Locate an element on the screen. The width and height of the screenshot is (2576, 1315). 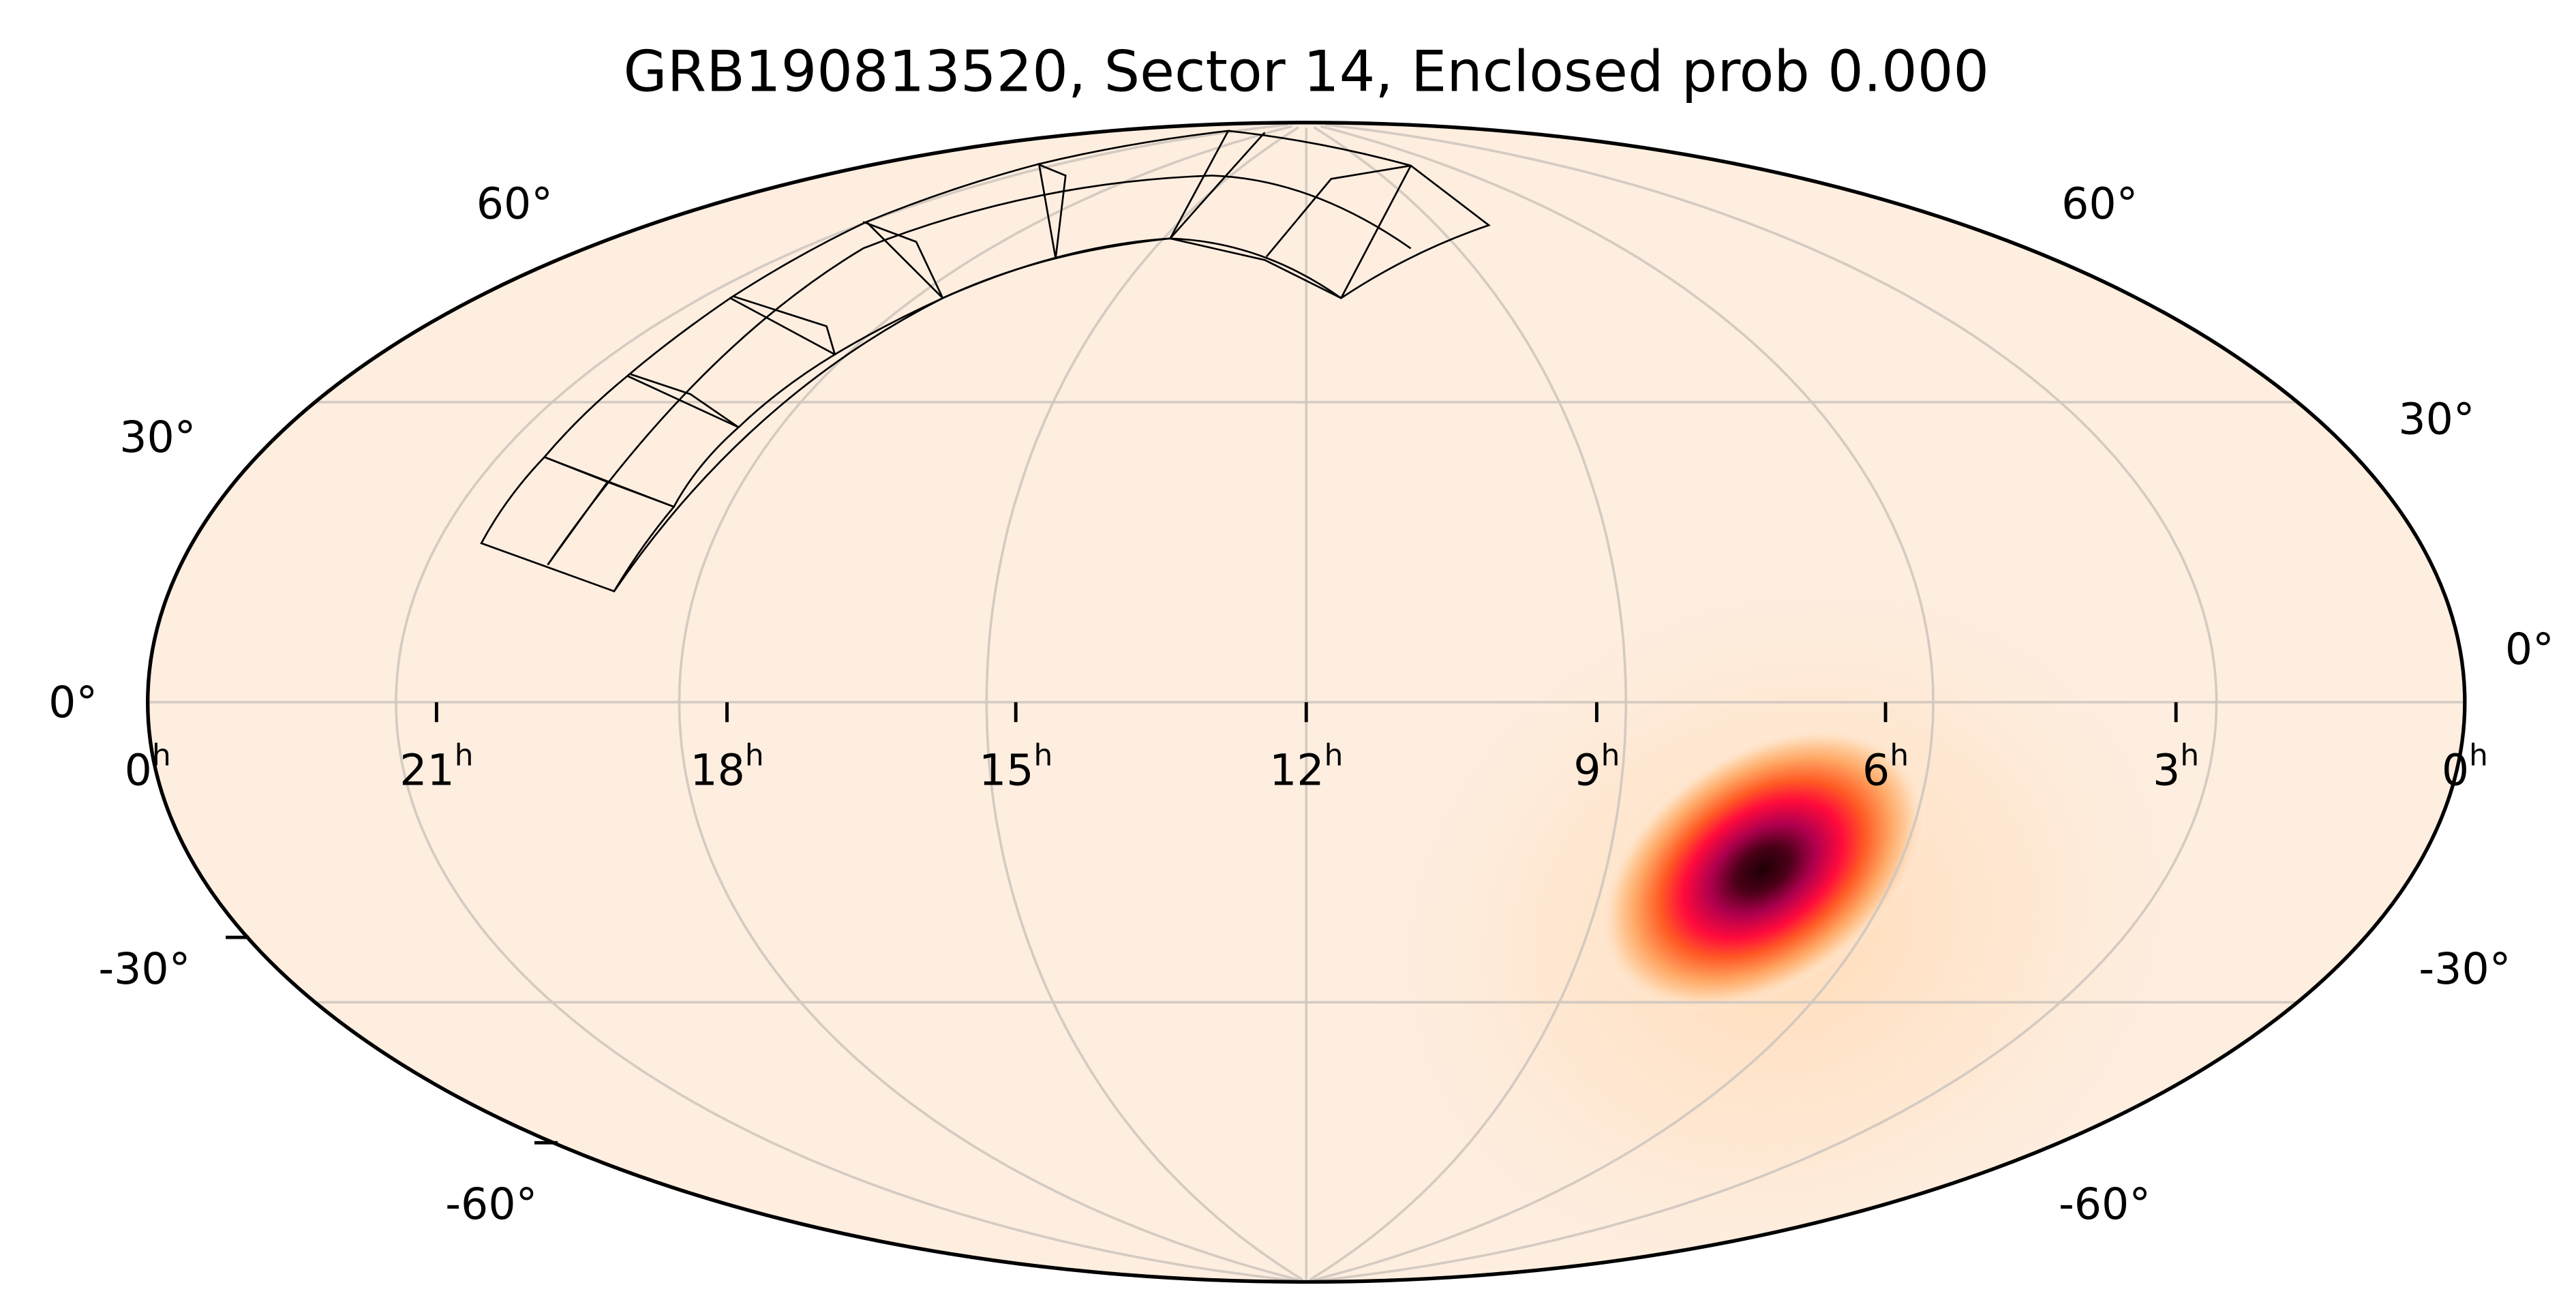
dec-label-left: 60° is located at coordinates (515, 204).